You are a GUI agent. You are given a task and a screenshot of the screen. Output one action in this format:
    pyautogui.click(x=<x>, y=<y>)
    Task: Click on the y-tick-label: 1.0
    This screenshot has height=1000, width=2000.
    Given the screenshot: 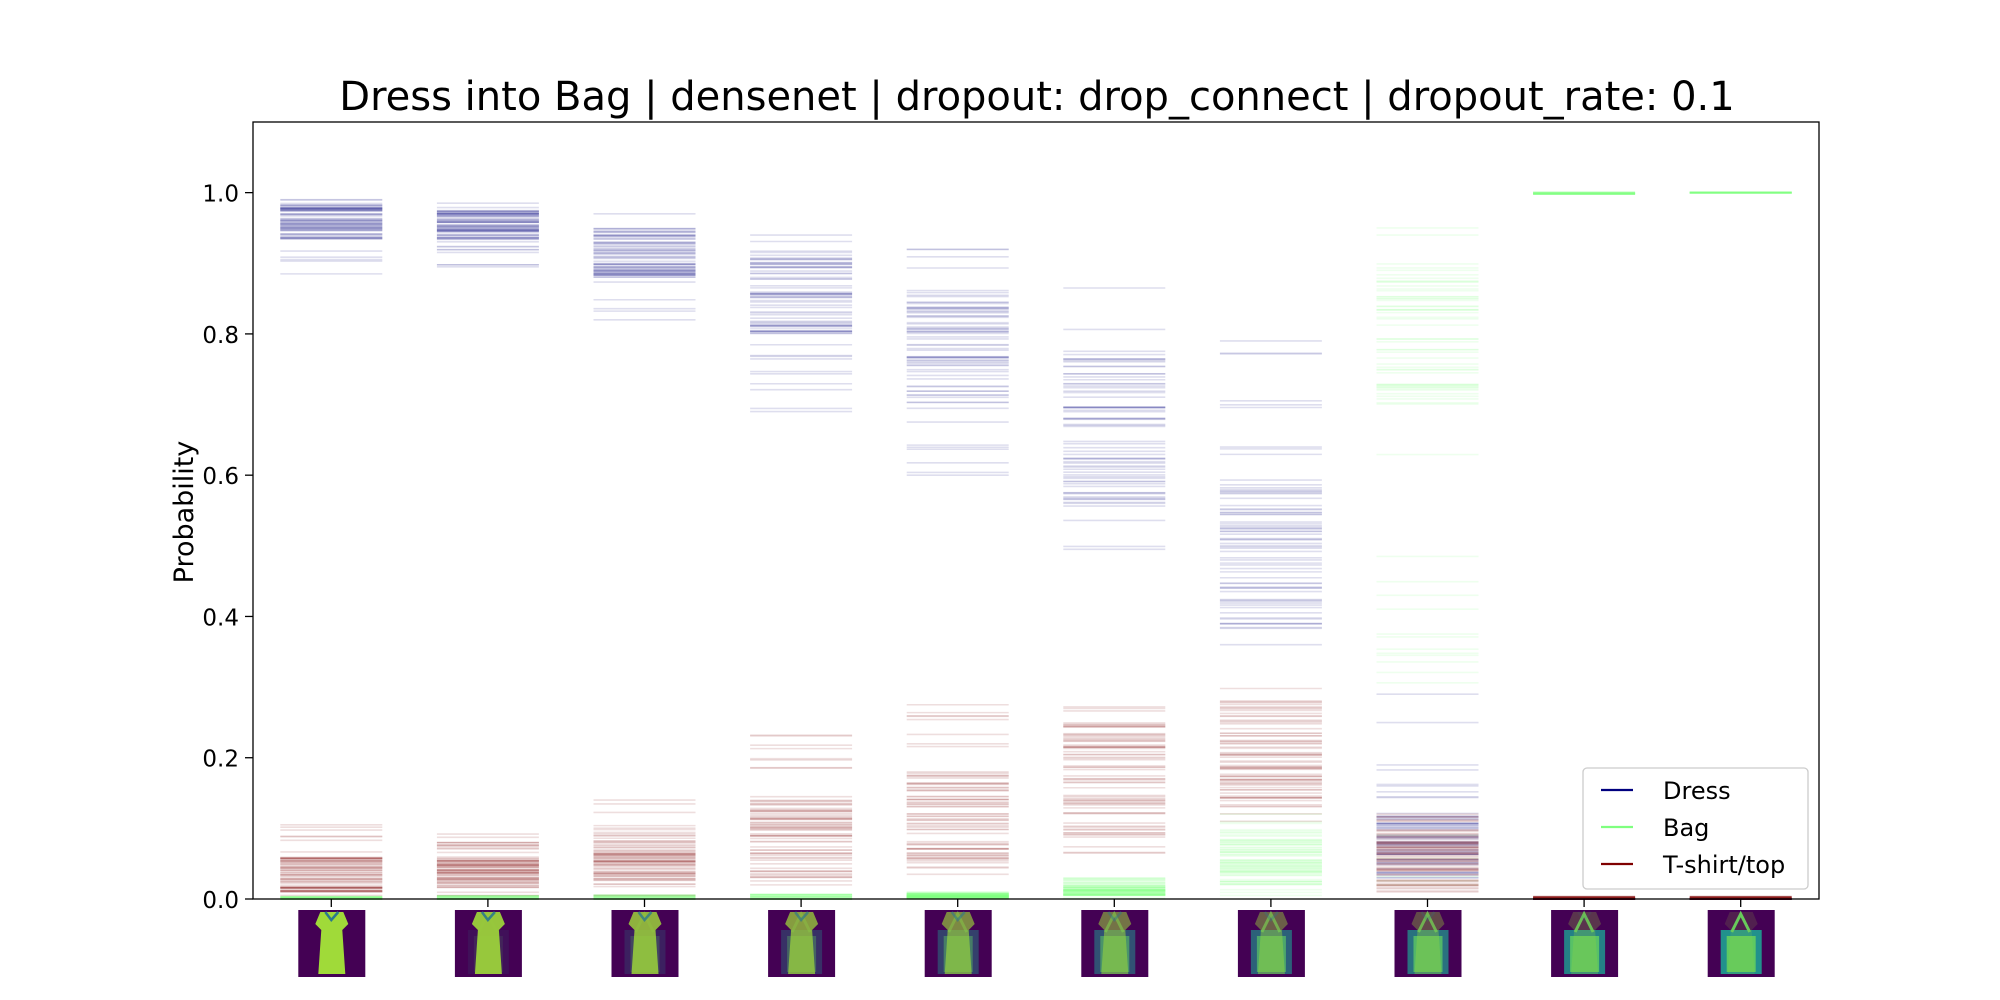 What is the action you would take?
    pyautogui.click(x=220, y=195)
    